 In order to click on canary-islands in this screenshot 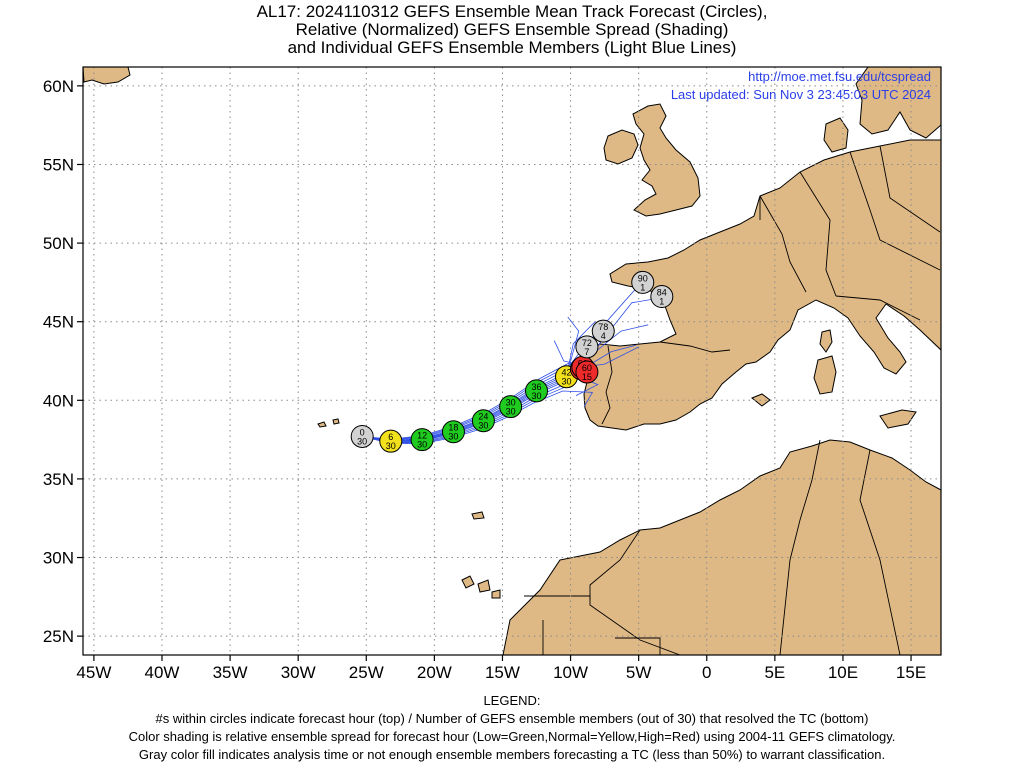, I will do `click(481, 587)`.